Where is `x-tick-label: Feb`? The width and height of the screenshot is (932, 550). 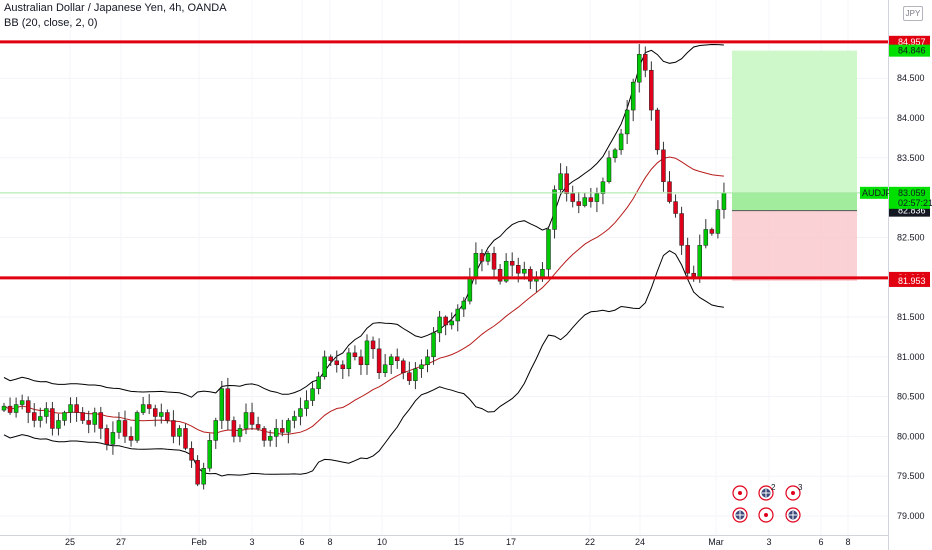 x-tick-label: Feb is located at coordinates (199, 542).